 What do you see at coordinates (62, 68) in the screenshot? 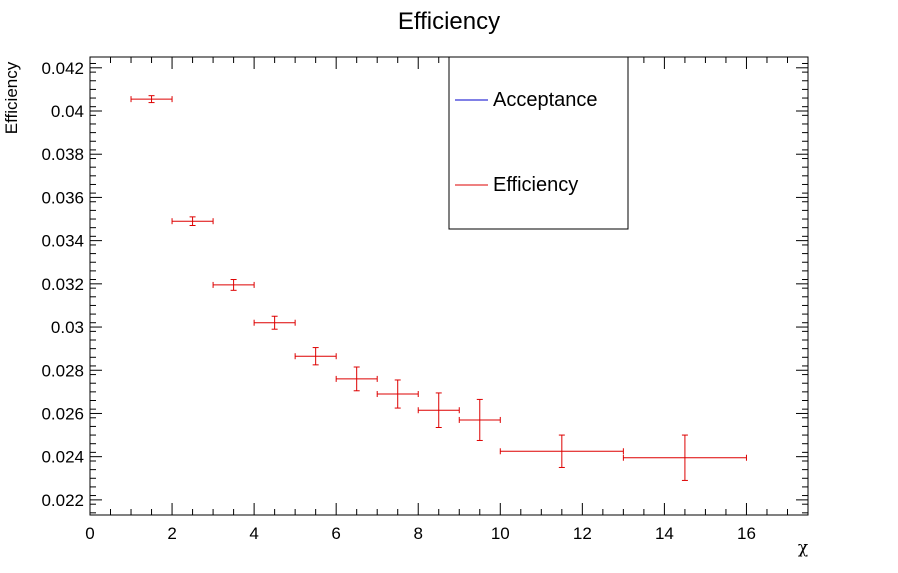
I see `y-axis-tick-label: 0.042` at bounding box center [62, 68].